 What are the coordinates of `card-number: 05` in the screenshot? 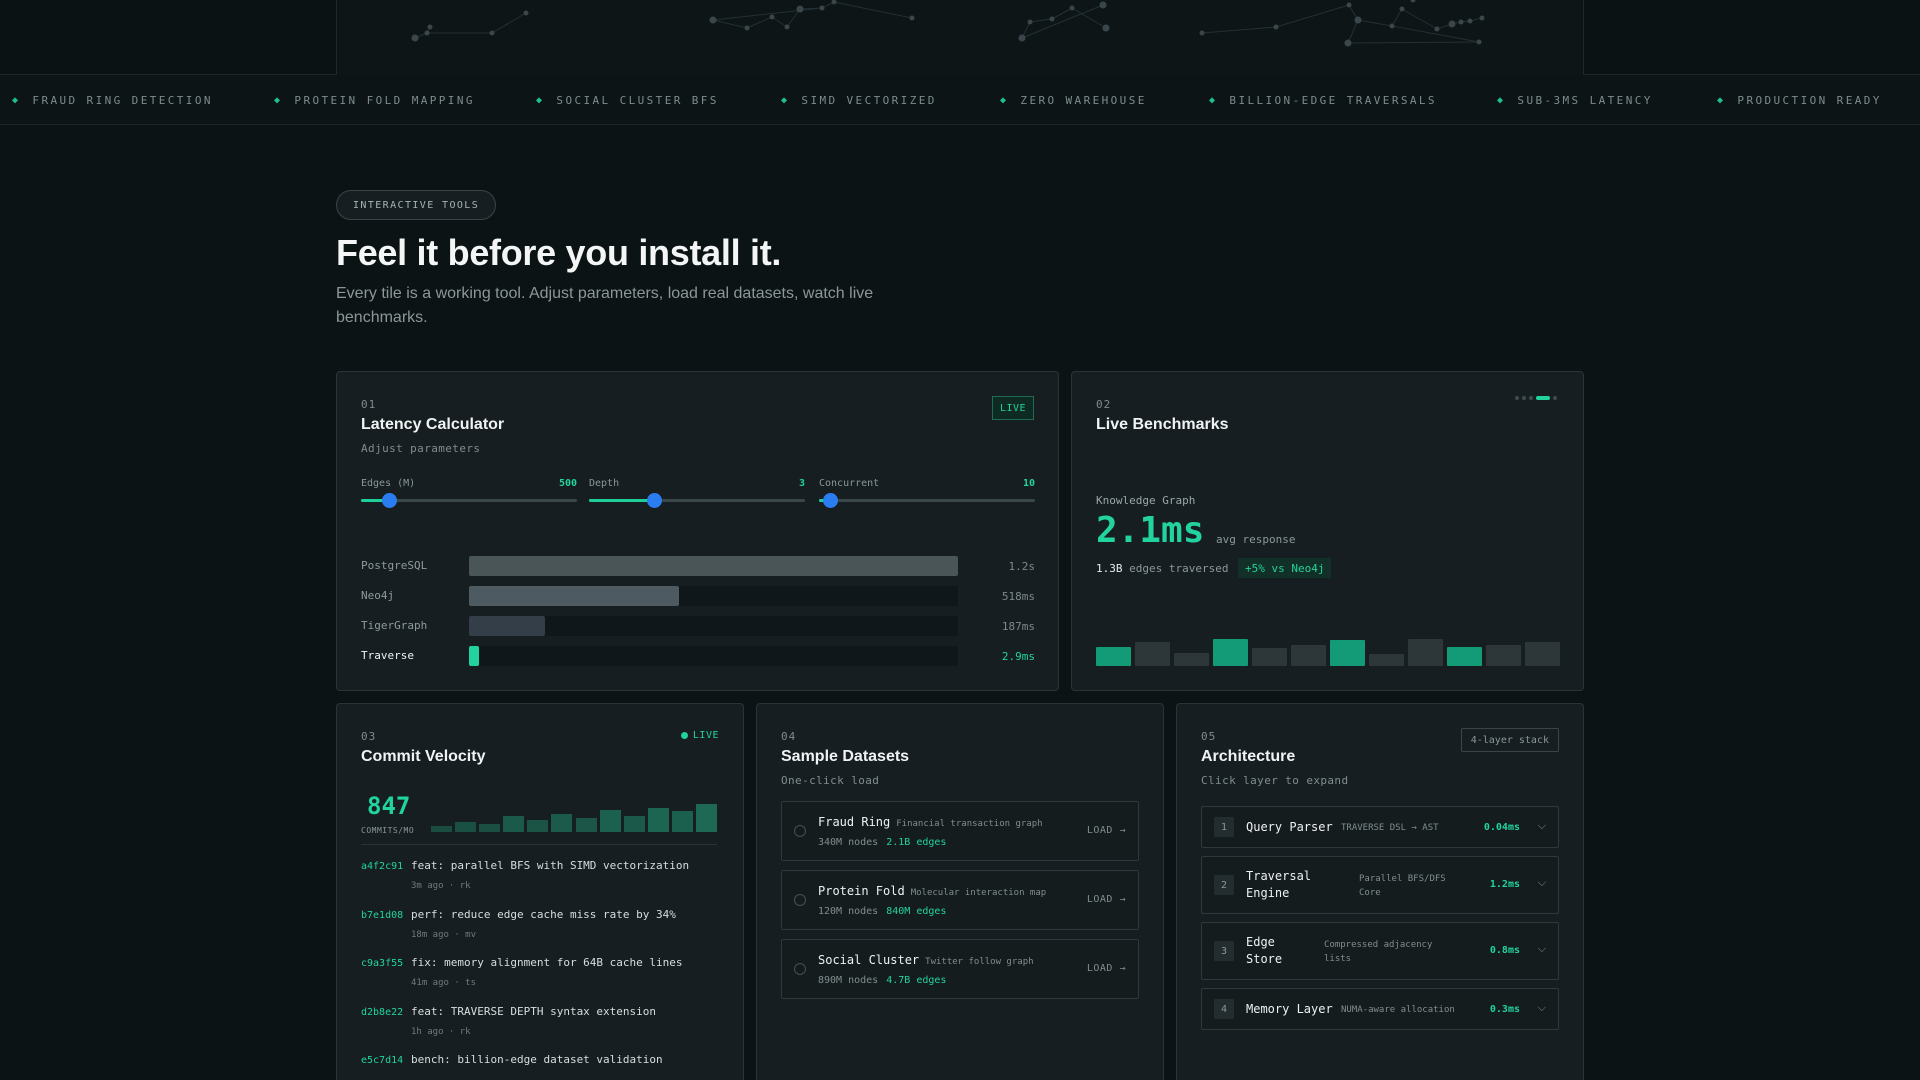 It's located at (1209, 736).